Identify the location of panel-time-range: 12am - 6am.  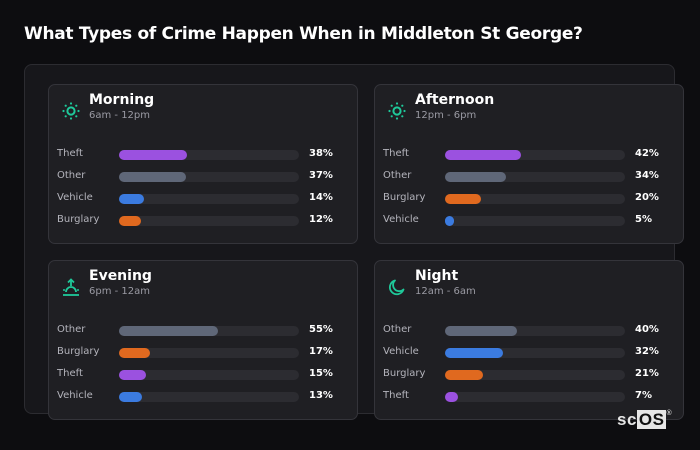
(445, 291).